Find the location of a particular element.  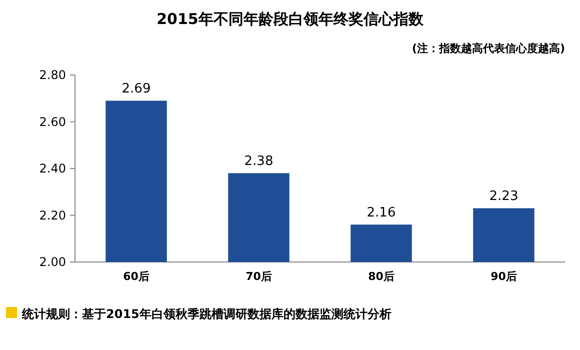

x-tick-label: 90后 is located at coordinates (503, 276).